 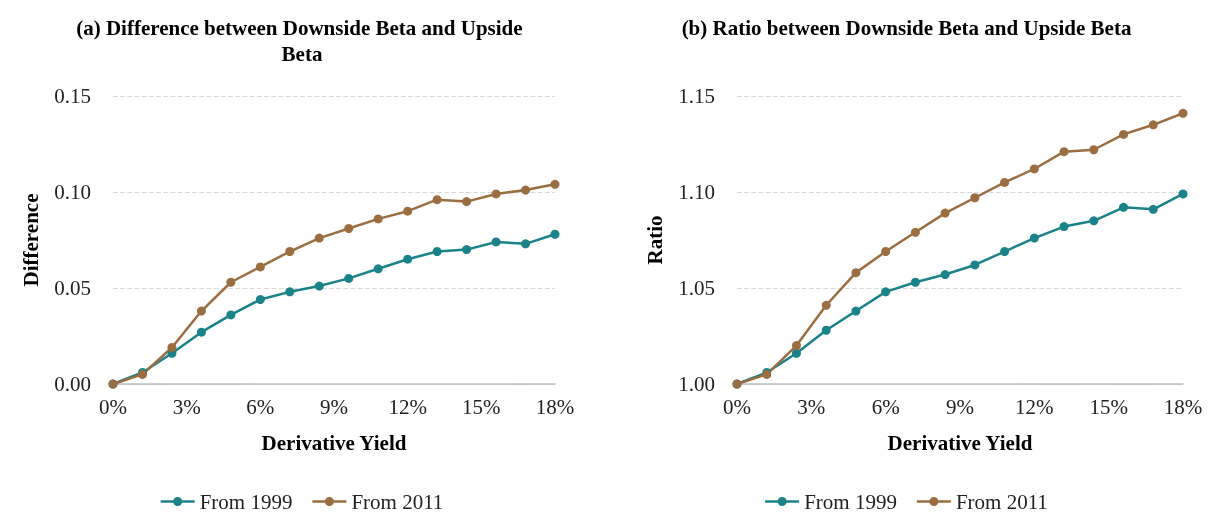 I want to click on y-axis-title: Ratio, so click(x=654, y=240).